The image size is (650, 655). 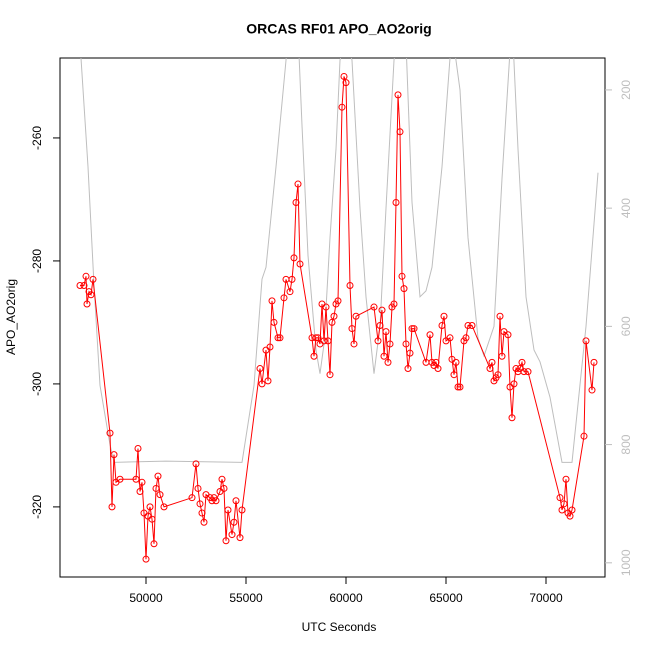 What do you see at coordinates (626, 562) in the screenshot?
I see `y2-tick-label: 1000` at bounding box center [626, 562].